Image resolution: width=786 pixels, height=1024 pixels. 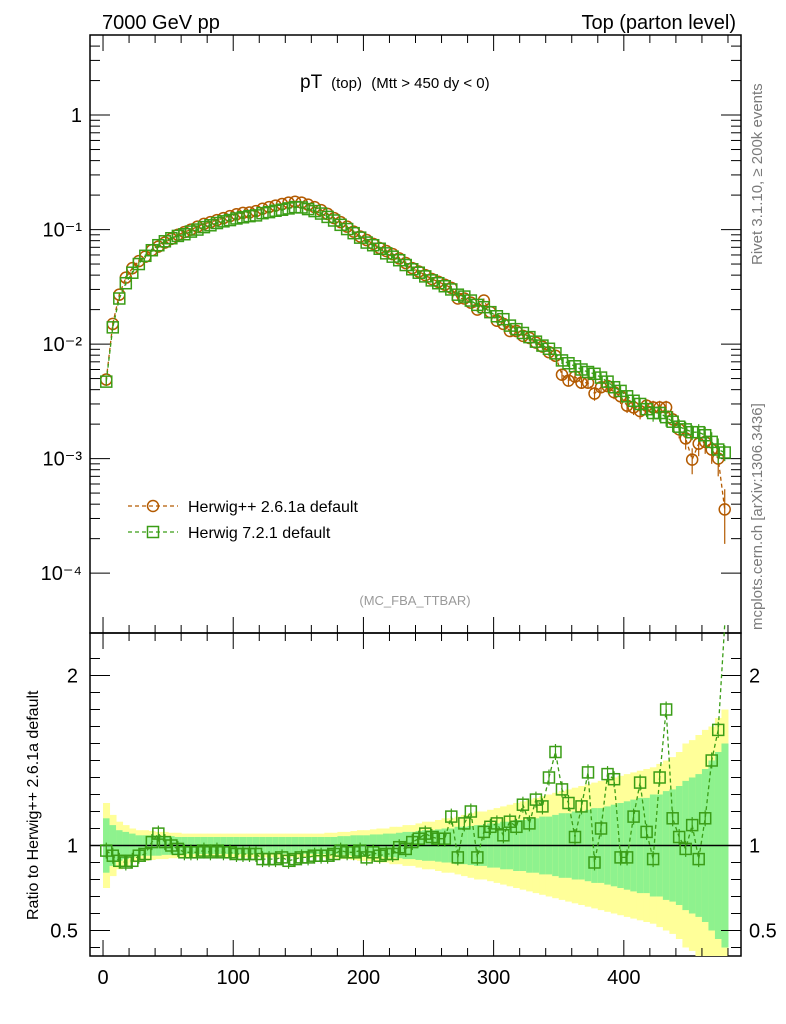 I want to click on plot-title-main: pT, so click(x=311, y=82).